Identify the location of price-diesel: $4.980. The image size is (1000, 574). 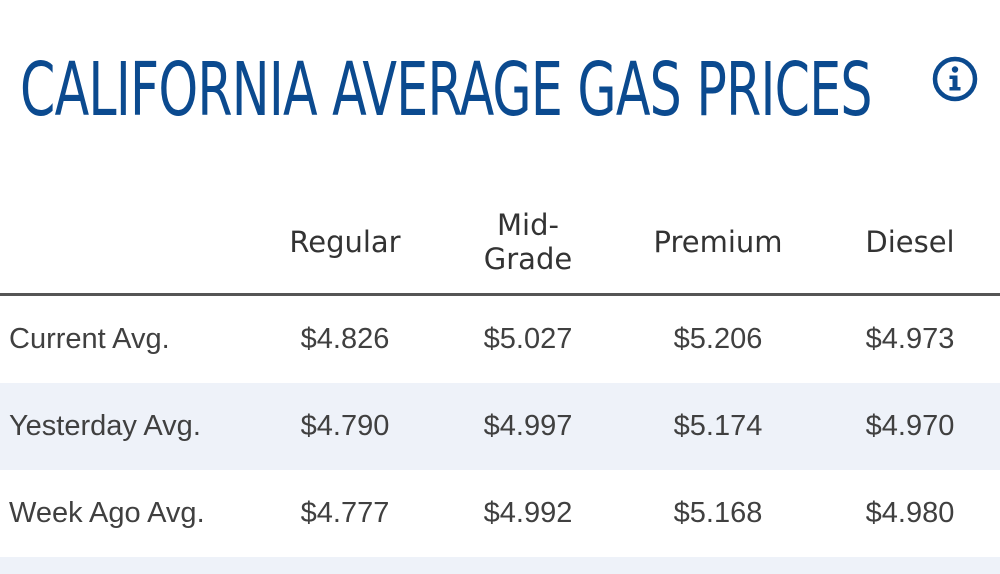
(910, 513).